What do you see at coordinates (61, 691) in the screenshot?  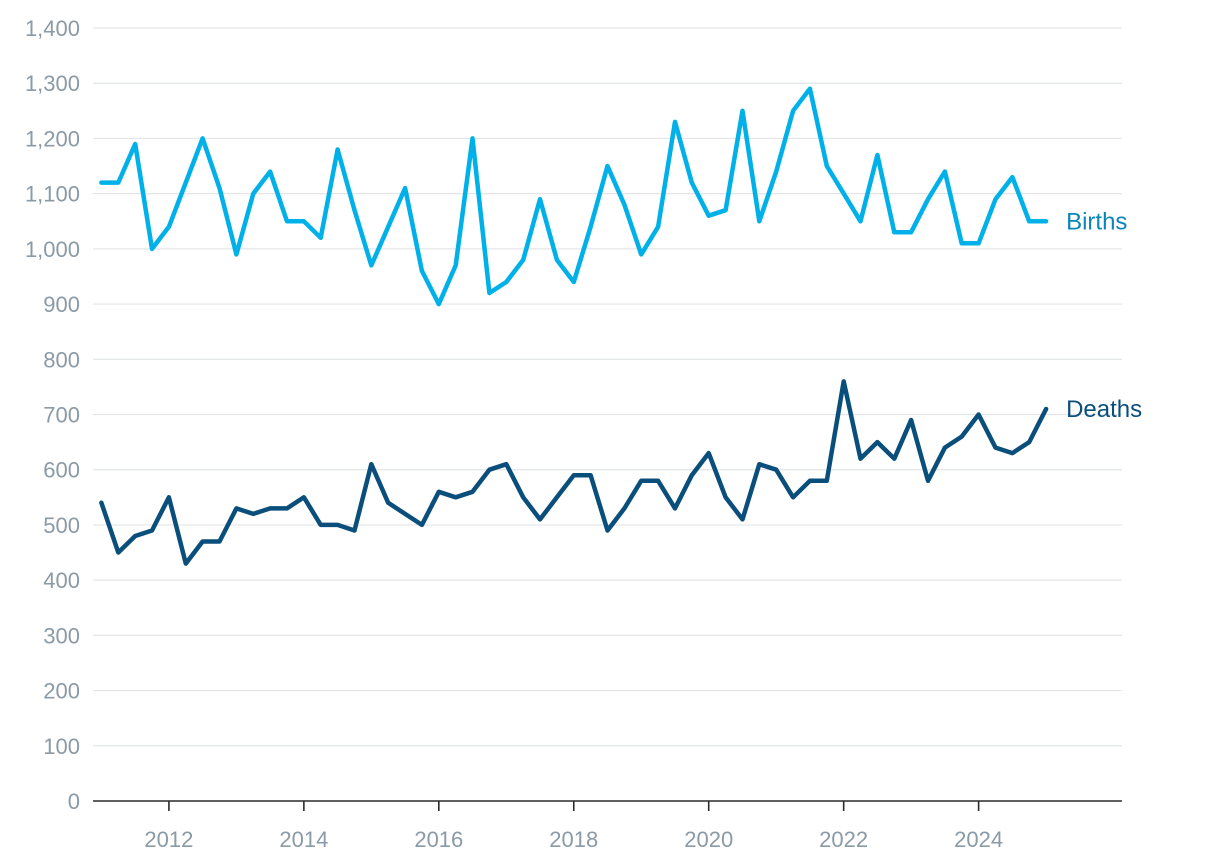 I see `y-tick-label: 200` at bounding box center [61, 691].